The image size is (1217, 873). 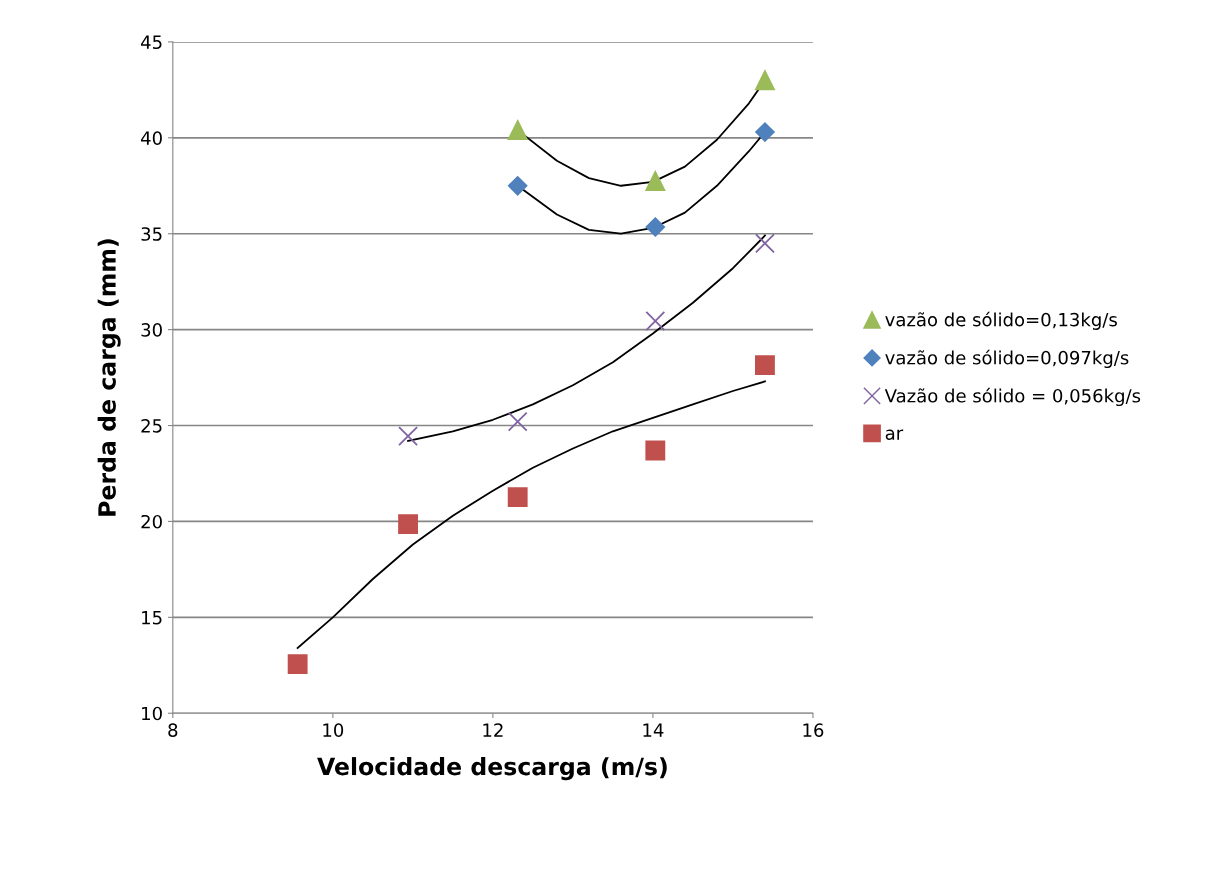 I want to click on legend-label: Vazão de sólido = 0,056kg/s, so click(x=1012, y=397).